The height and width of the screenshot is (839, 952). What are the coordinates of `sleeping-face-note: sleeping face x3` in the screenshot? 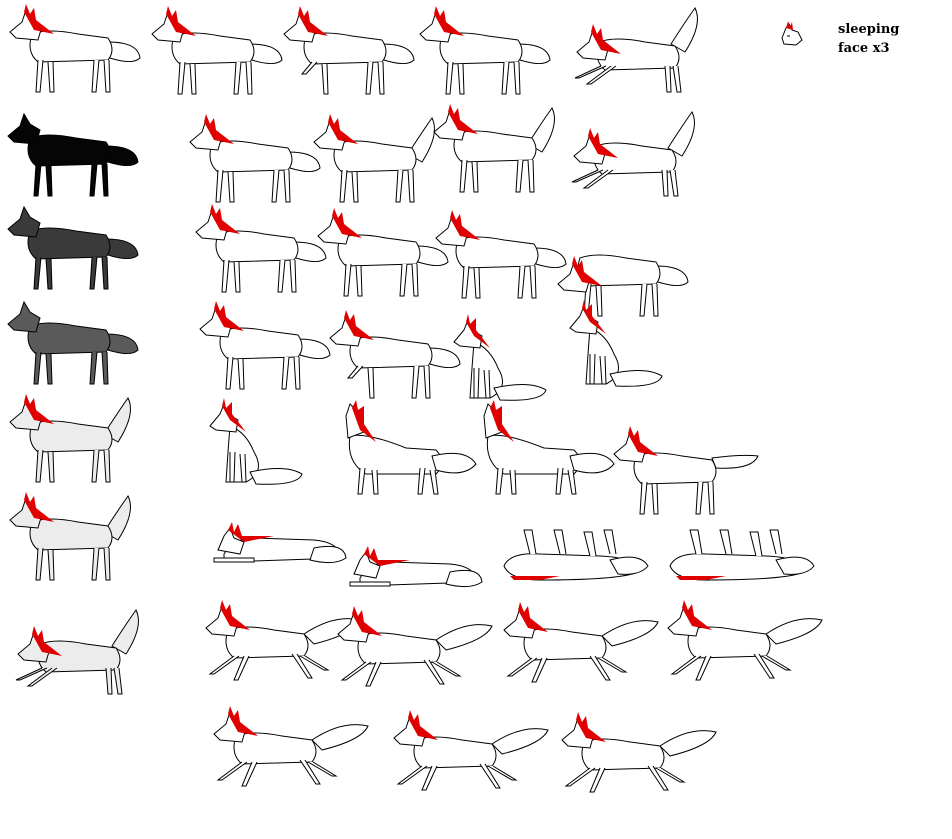 It's located at (868, 39).